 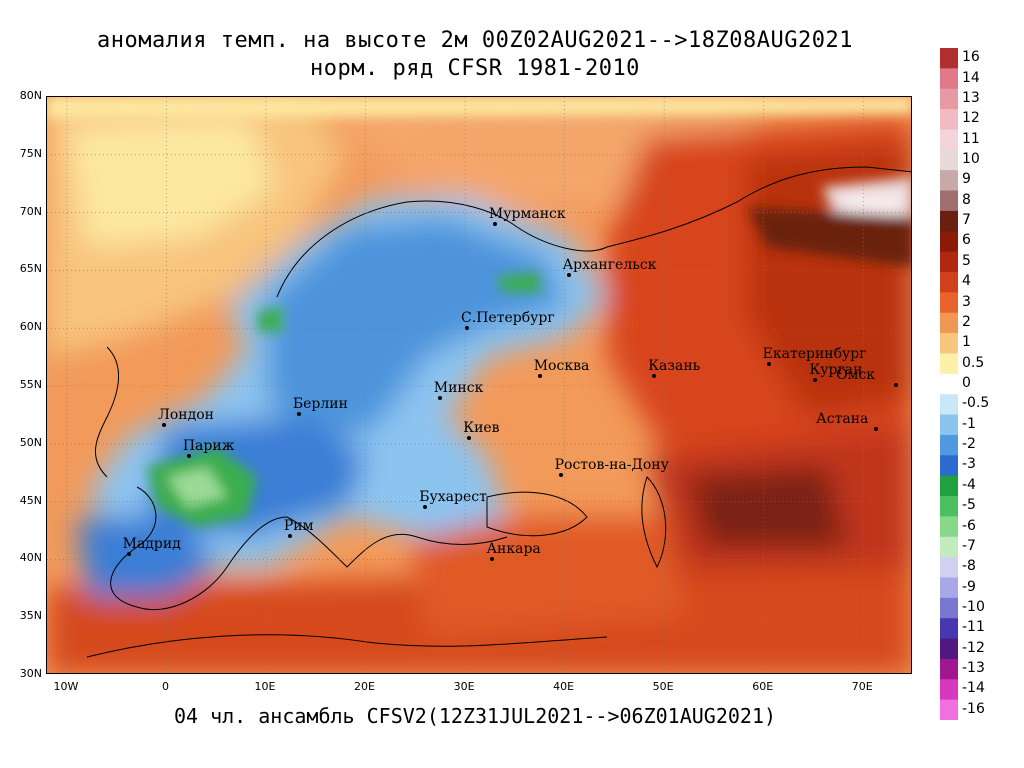 What do you see at coordinates (966, 281) in the screenshot?
I see `colorbar-label: 4` at bounding box center [966, 281].